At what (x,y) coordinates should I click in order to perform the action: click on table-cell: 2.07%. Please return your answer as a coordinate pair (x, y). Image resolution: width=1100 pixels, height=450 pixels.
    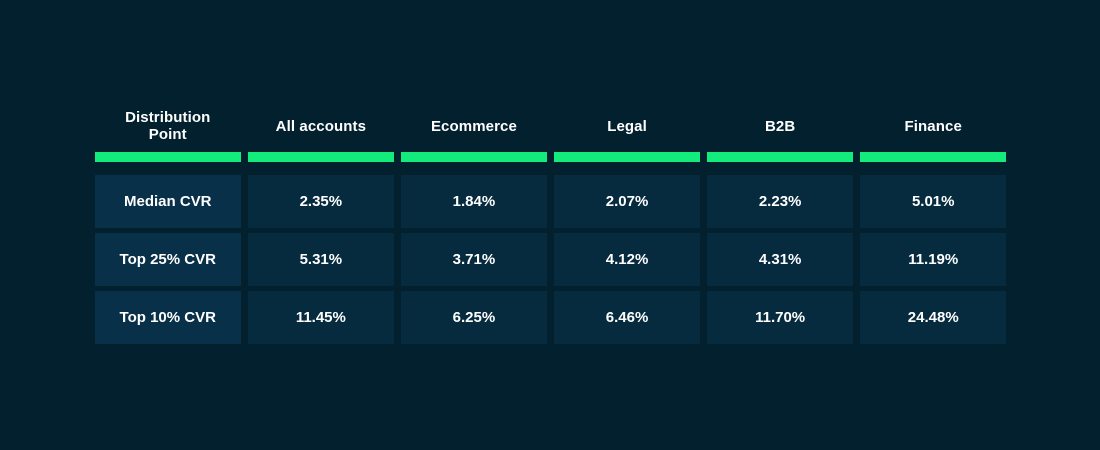
    Looking at the image, I should click on (627, 201).